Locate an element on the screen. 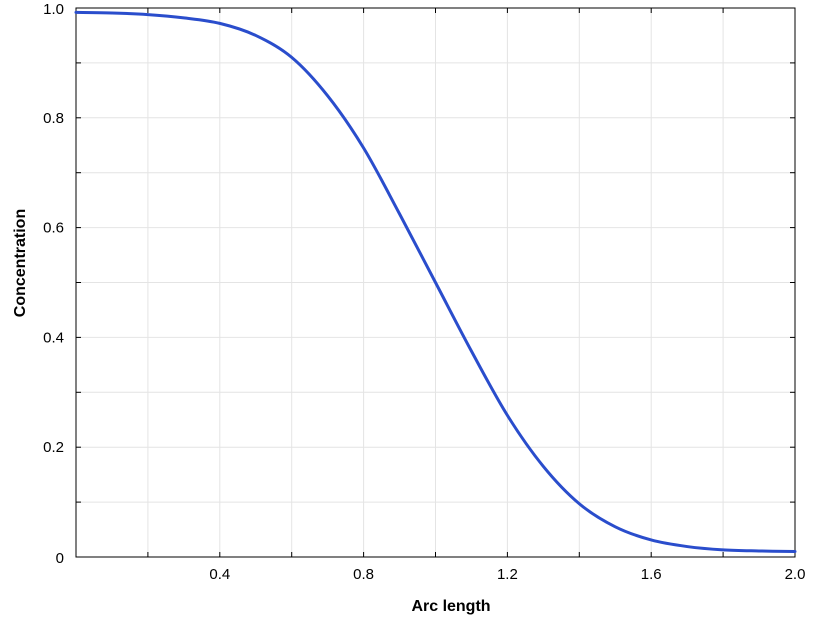  y-tick-label: 0.2 is located at coordinates (53, 447).